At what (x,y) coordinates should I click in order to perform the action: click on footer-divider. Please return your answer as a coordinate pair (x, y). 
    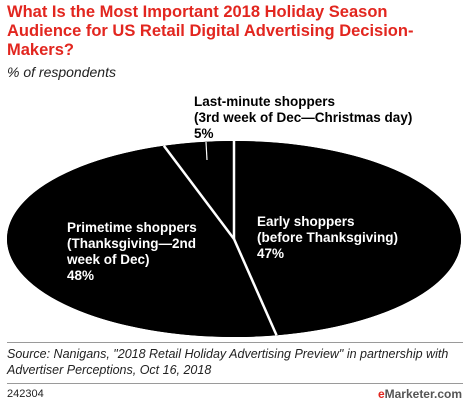
    Looking at the image, I should click on (235, 383).